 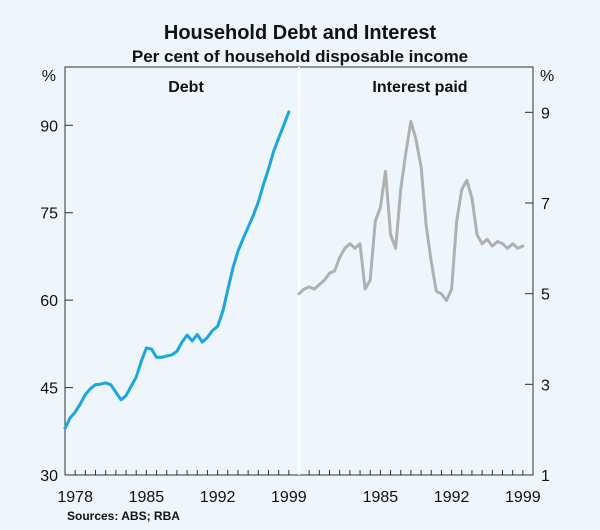 I want to click on left-tick-label: 30, so click(x=49, y=476).